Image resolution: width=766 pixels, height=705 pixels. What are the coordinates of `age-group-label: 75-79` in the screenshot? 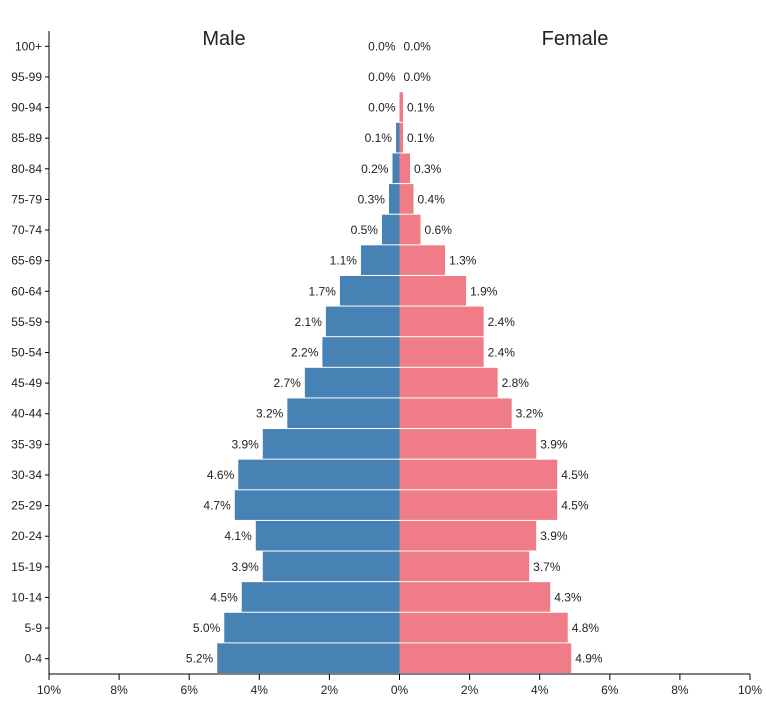 It's located at (26, 199).